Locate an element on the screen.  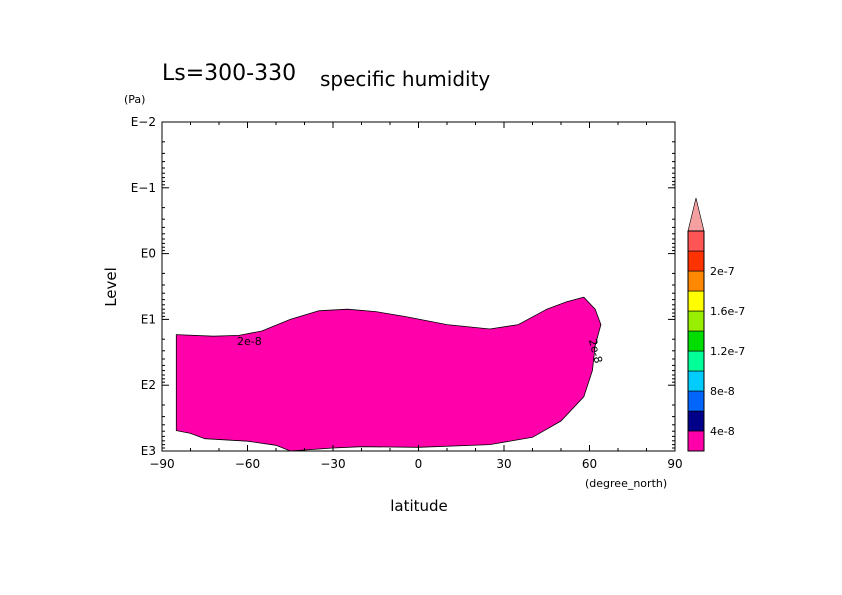
x-tick-label: −30 is located at coordinates (332, 464).